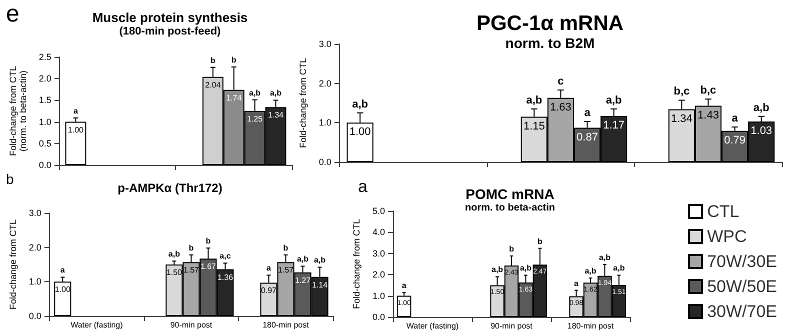  I want to click on y-tick-label: 0.5, so click(45, 143).